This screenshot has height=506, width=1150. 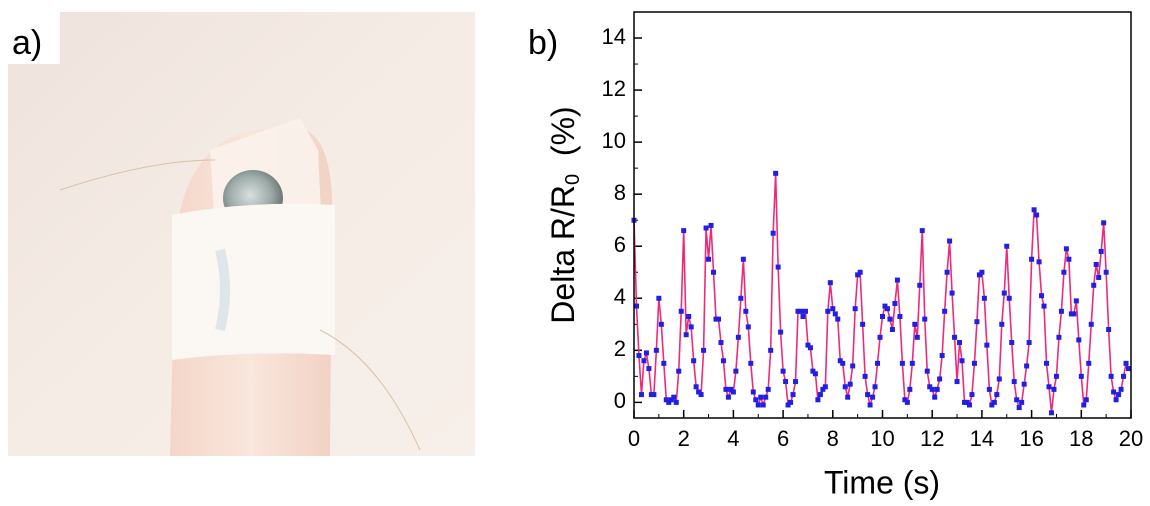 I want to click on x-tick-label: 12, so click(x=932, y=438).